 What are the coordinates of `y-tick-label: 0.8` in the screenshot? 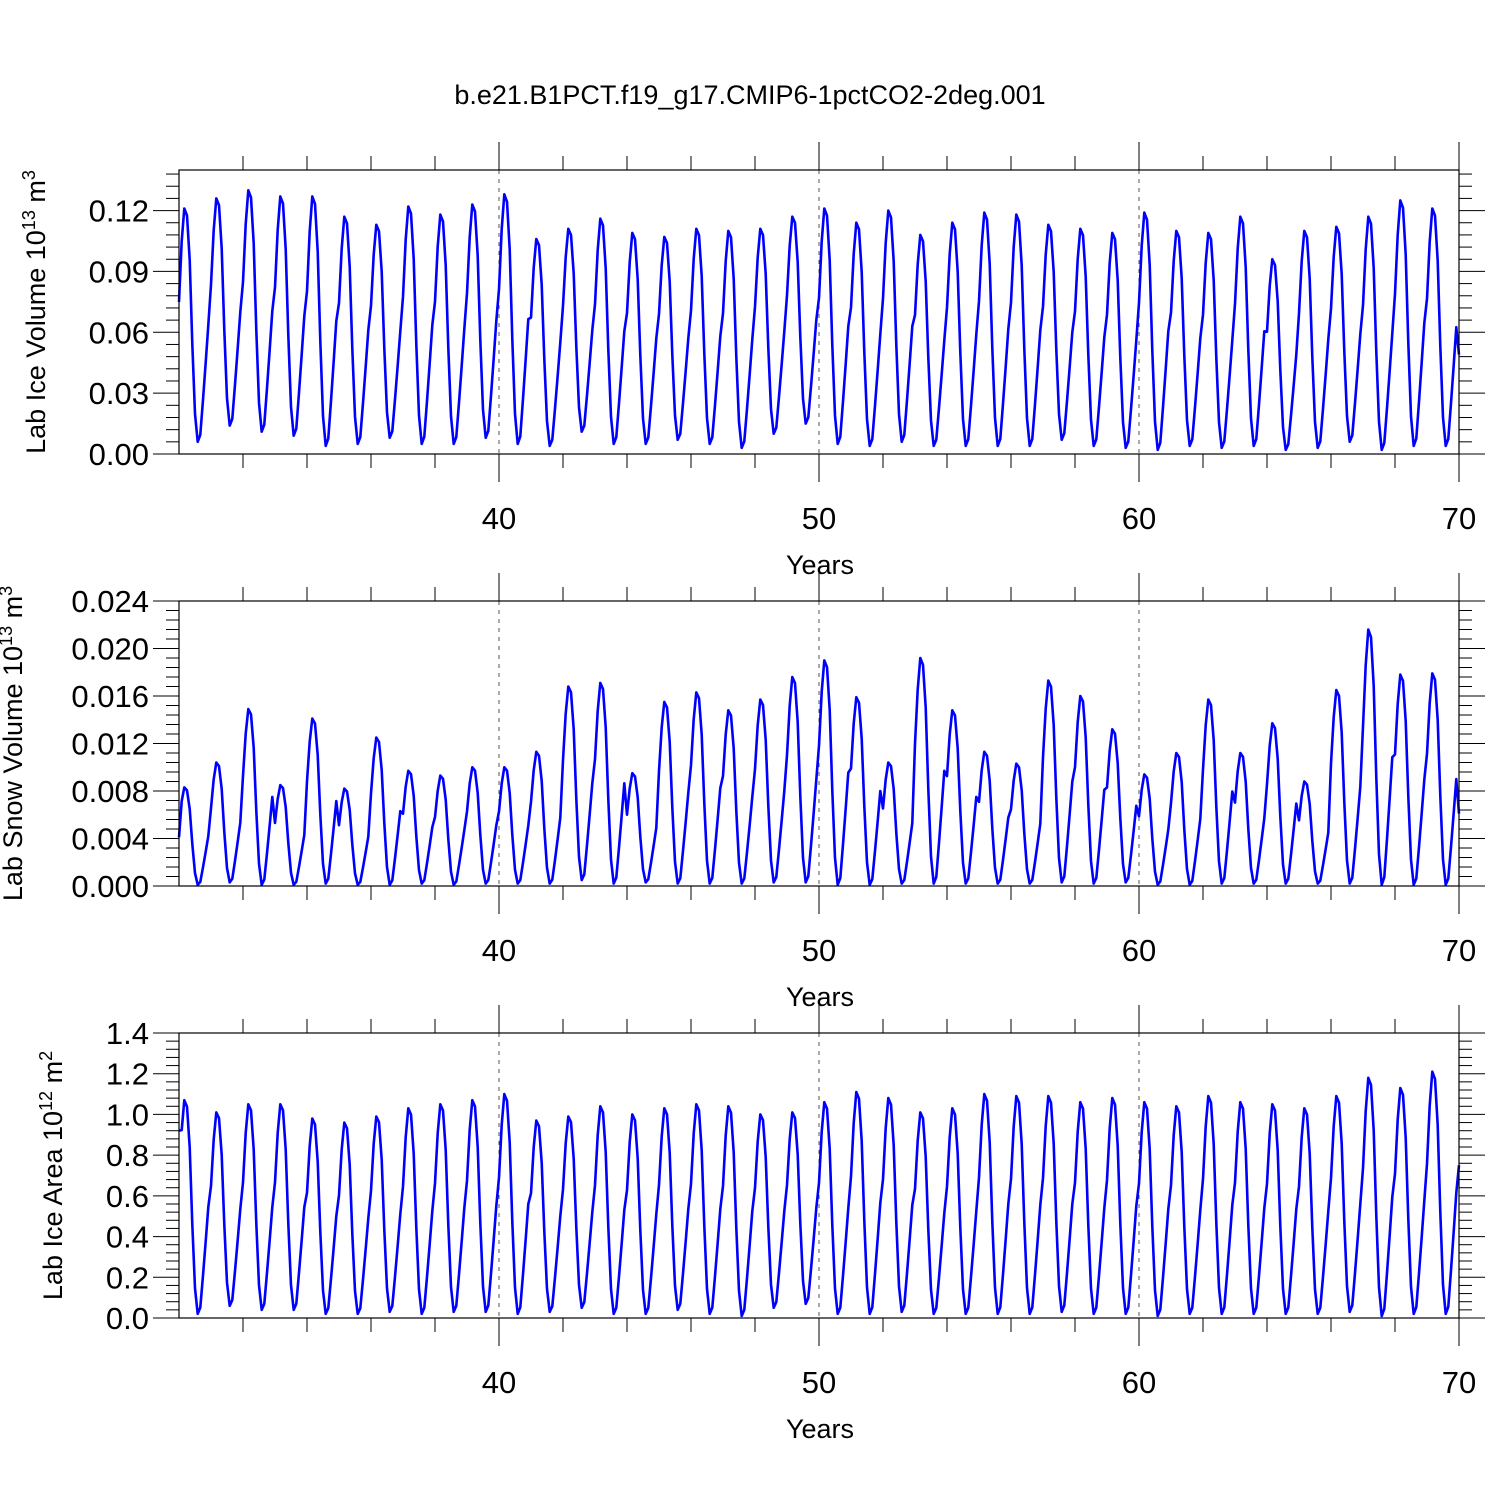 It's located at (127, 1155).